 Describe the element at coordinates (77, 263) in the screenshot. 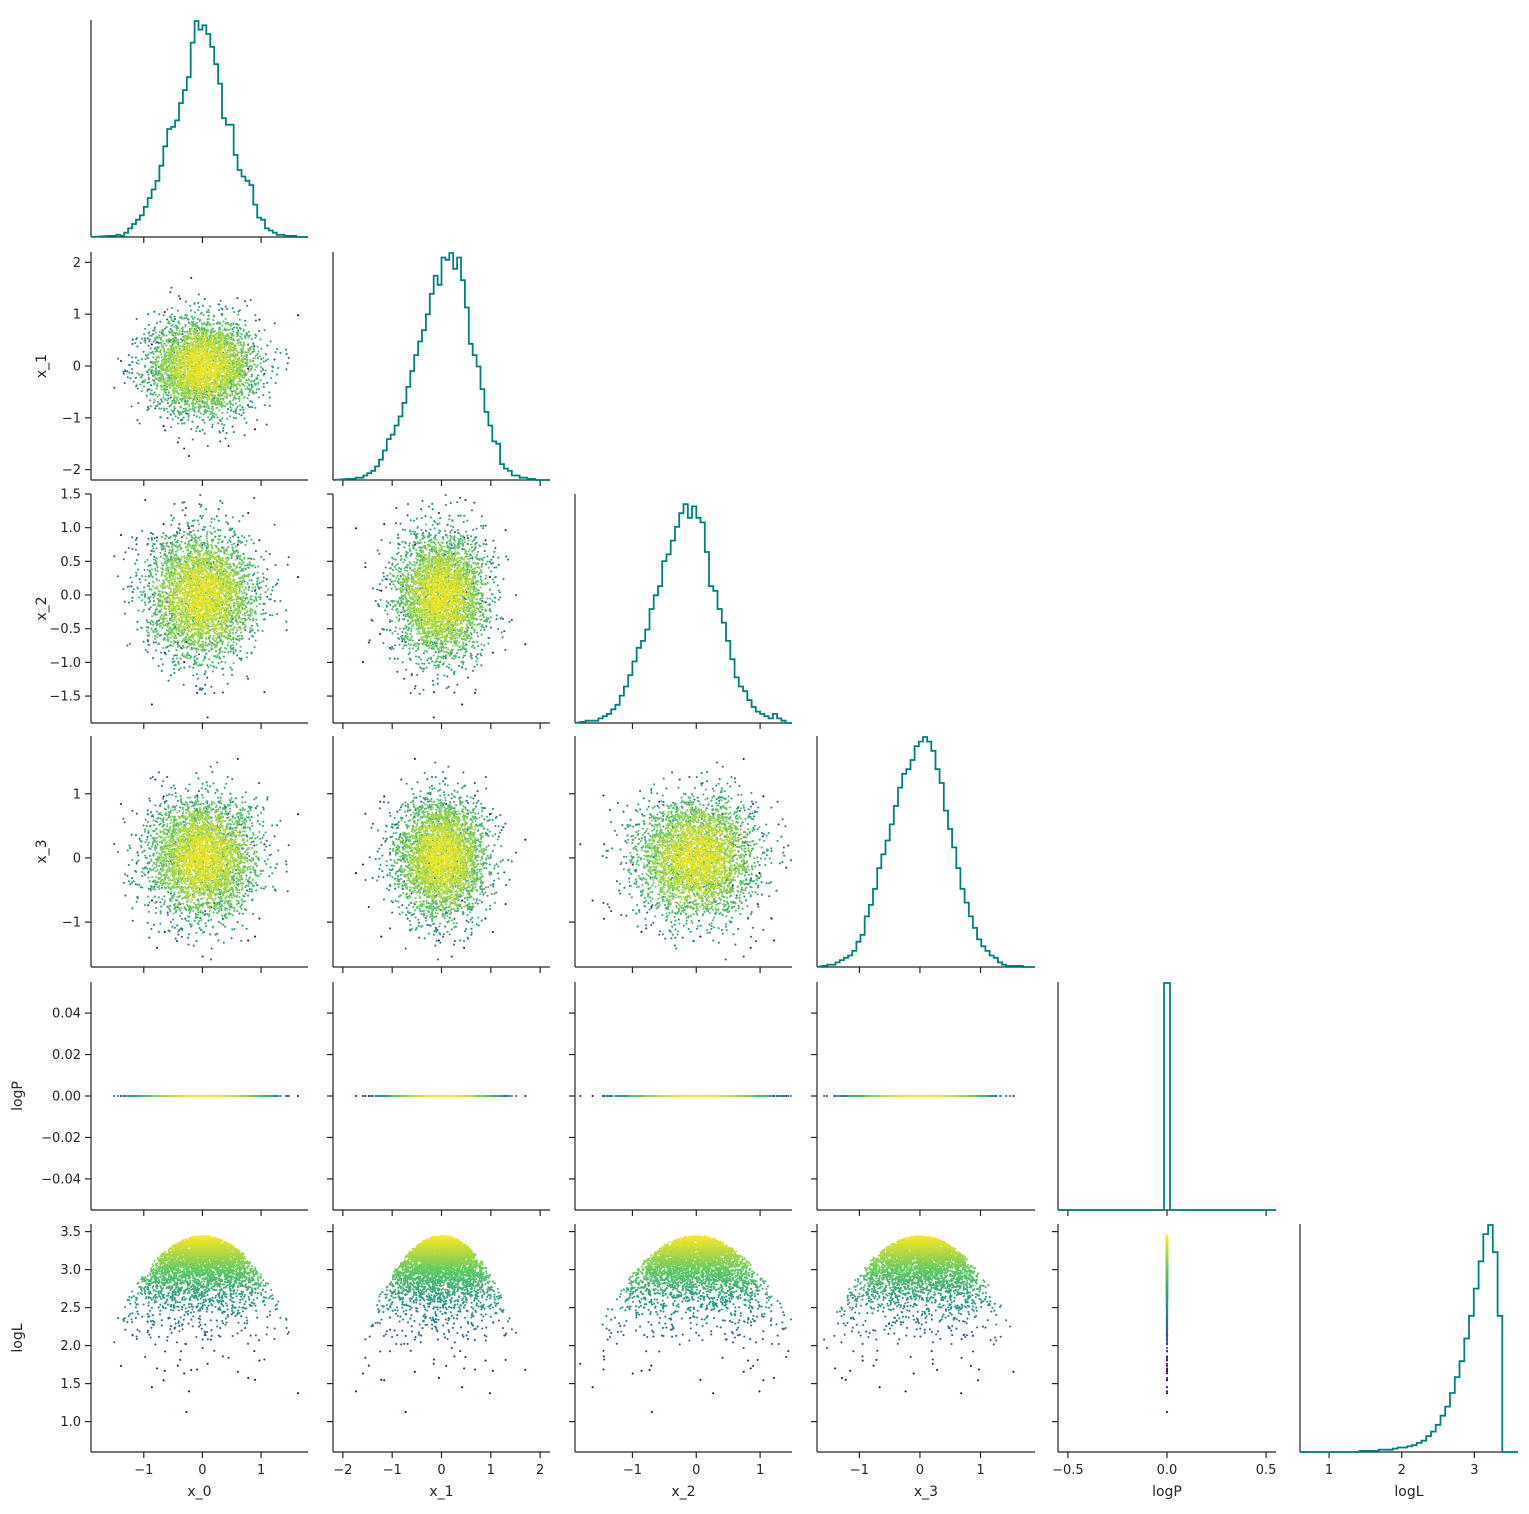

I see `y-tick-label: 2` at that location.